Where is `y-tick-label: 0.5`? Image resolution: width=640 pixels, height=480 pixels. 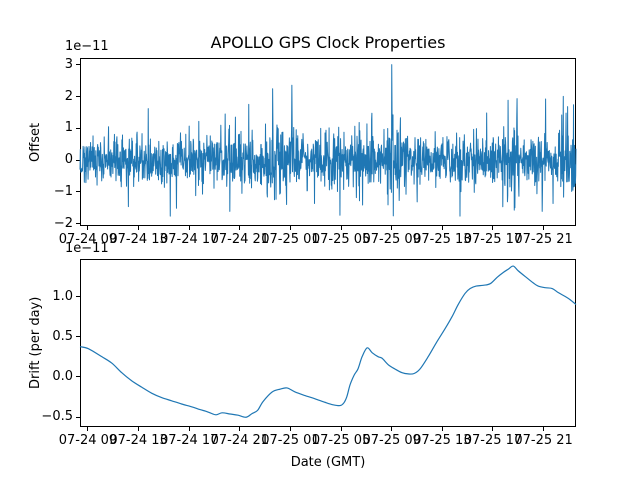 y-tick-label: 0.5 is located at coordinates (62, 336).